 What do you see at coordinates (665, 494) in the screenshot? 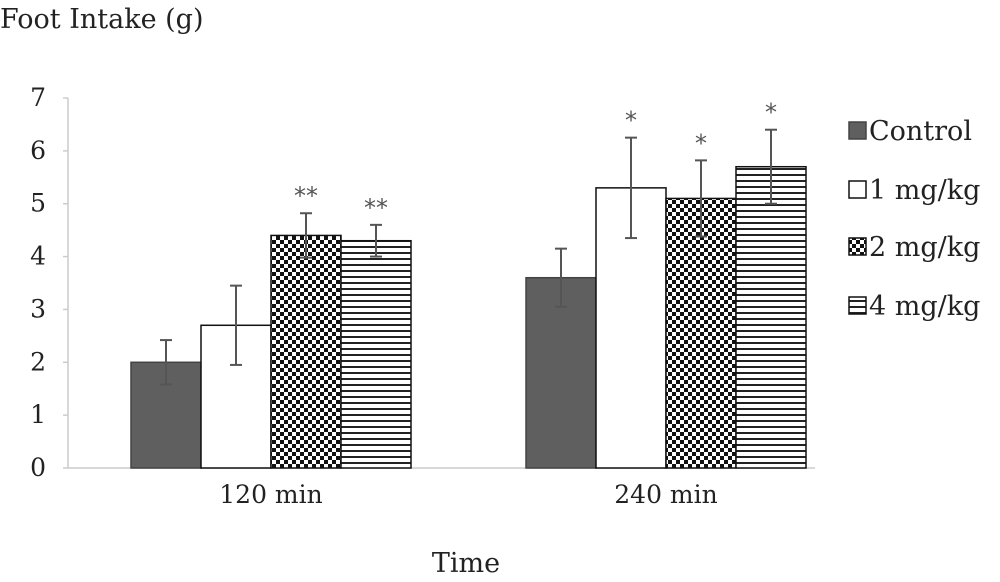
I see `x-category-label: 240 min` at bounding box center [665, 494].